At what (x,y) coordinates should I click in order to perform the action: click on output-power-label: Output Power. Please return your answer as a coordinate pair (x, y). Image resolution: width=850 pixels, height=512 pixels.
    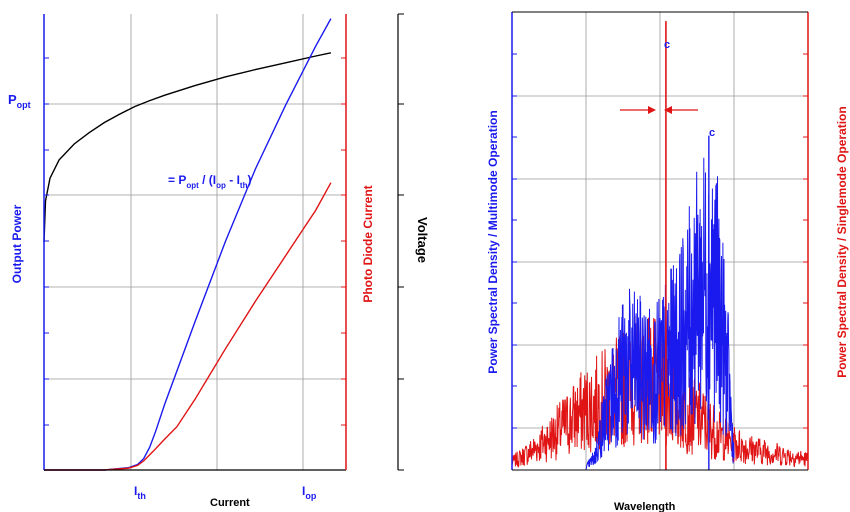
    Looking at the image, I should click on (17, 243).